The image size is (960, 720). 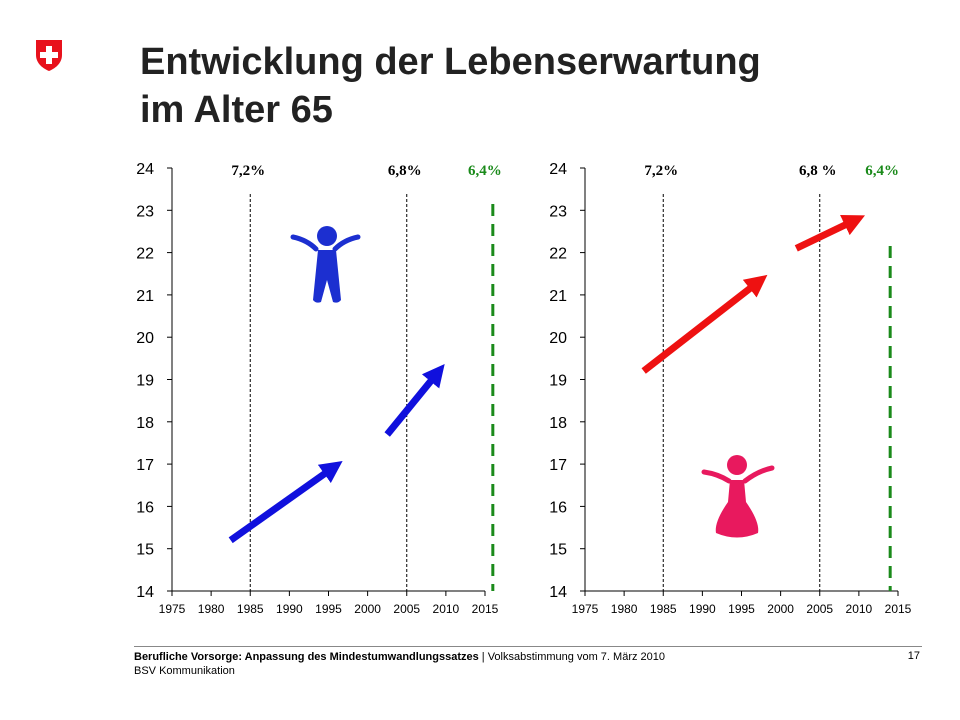 What do you see at coordinates (450, 62) in the screenshot?
I see `title-line-1: Entwicklung der Lebenserwartung` at bounding box center [450, 62].